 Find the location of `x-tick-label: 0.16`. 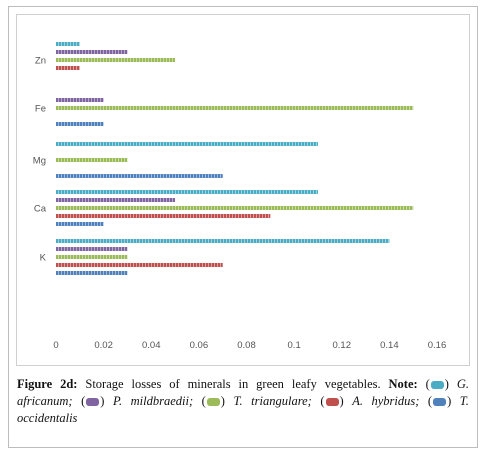

x-tick-label: 0.16 is located at coordinates (437, 345).